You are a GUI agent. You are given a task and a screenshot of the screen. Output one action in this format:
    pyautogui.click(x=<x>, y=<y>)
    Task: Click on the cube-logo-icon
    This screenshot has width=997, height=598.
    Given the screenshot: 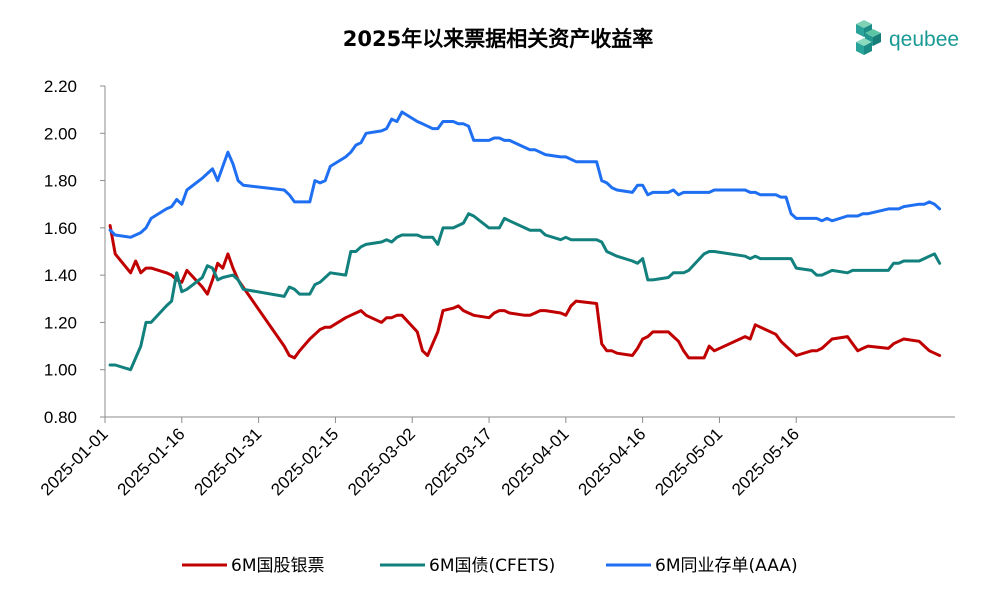 What is the action you would take?
    pyautogui.click(x=868, y=37)
    